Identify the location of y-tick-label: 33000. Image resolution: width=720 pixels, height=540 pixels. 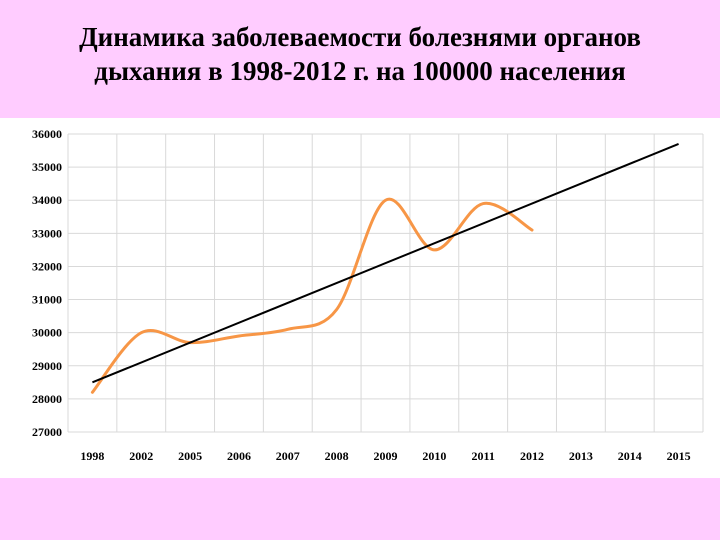
(47, 233).